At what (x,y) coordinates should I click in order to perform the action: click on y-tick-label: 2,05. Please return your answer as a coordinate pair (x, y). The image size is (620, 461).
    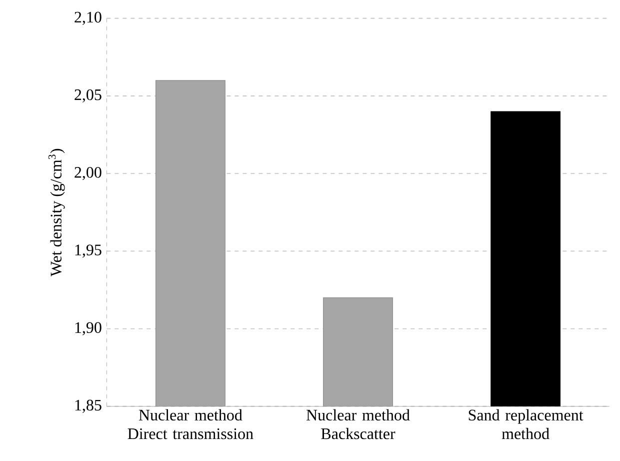
    Looking at the image, I should click on (88, 95).